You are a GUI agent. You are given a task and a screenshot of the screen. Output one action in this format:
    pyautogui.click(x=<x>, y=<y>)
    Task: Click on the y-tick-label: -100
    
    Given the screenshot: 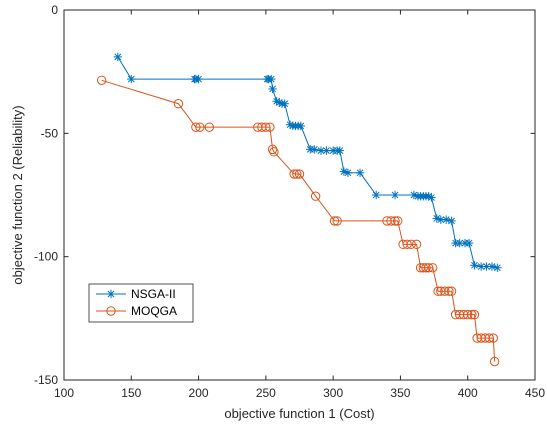 What is the action you would take?
    pyautogui.click(x=46, y=257)
    